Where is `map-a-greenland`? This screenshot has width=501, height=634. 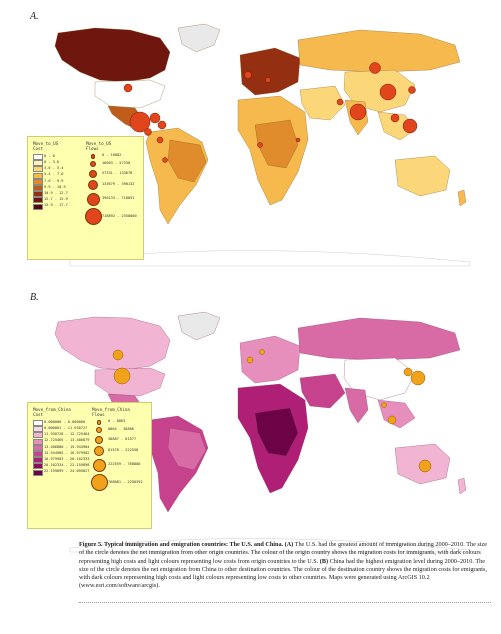 map-a-greenland is located at coordinates (199, 38).